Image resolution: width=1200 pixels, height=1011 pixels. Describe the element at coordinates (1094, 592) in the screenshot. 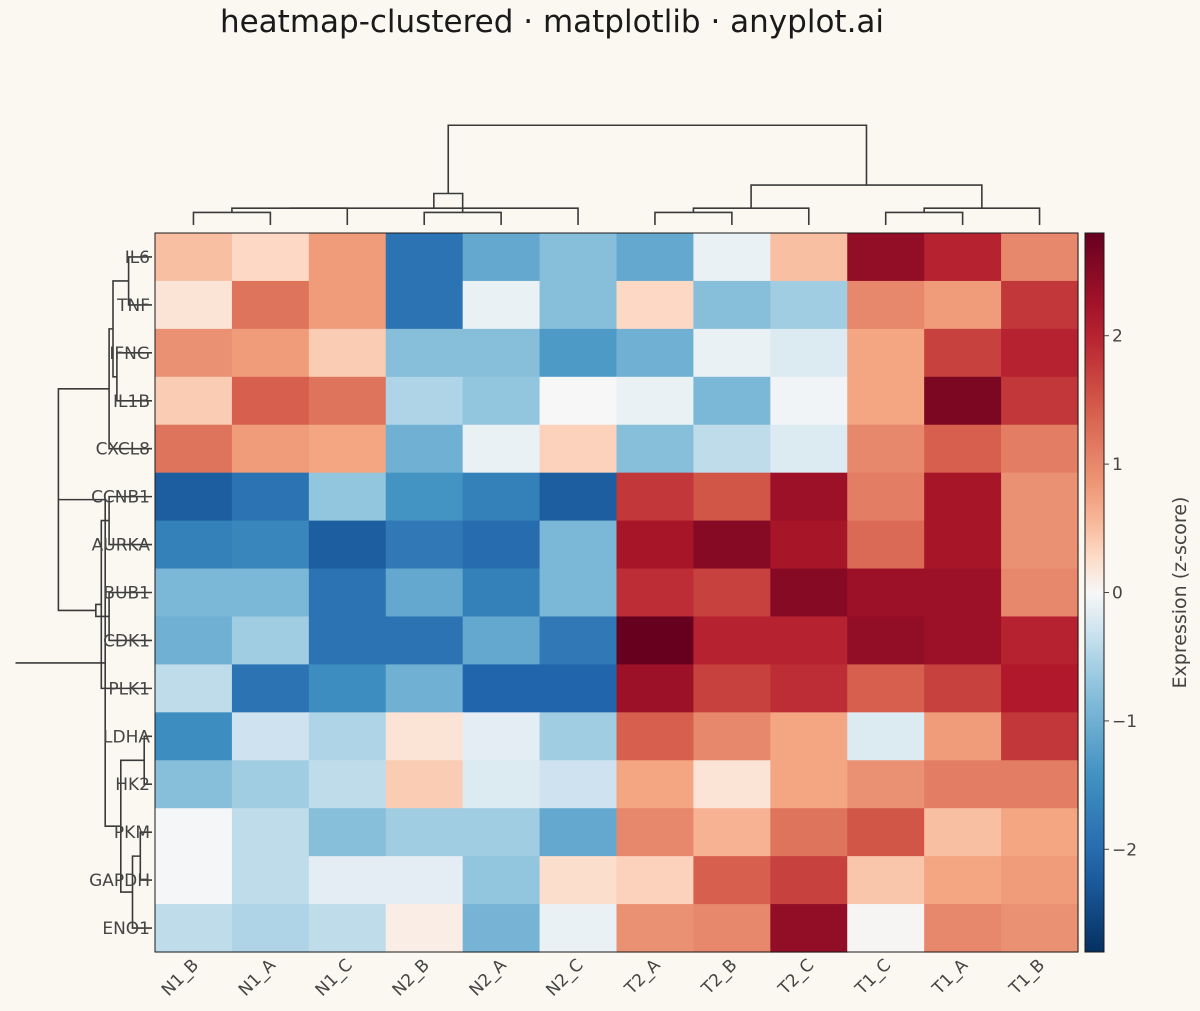

I see `colorbar-gradient` at that location.